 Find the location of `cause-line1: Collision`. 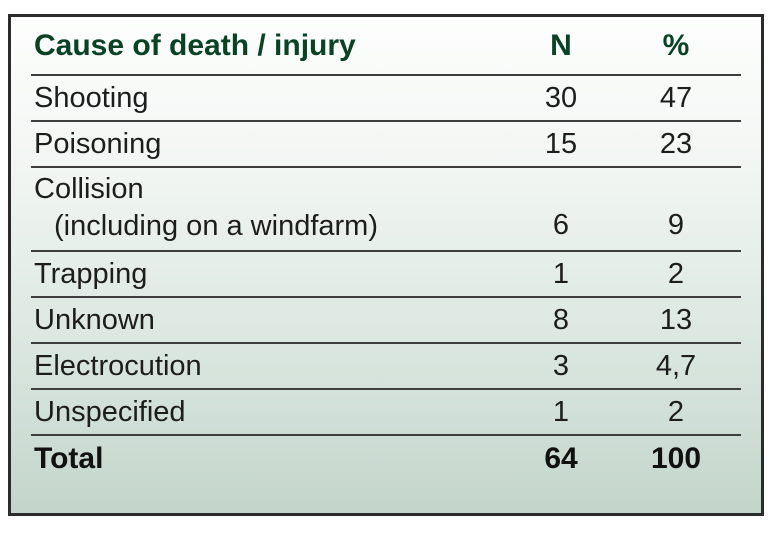

cause-line1: Collision is located at coordinates (89, 189).